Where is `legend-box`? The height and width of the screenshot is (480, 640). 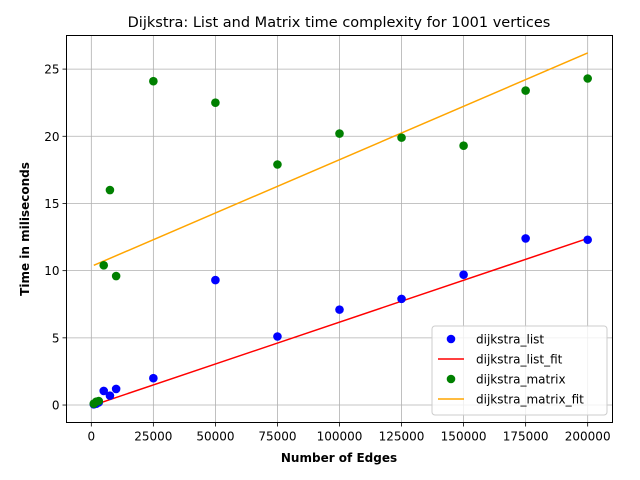
legend-box is located at coordinates (519, 370).